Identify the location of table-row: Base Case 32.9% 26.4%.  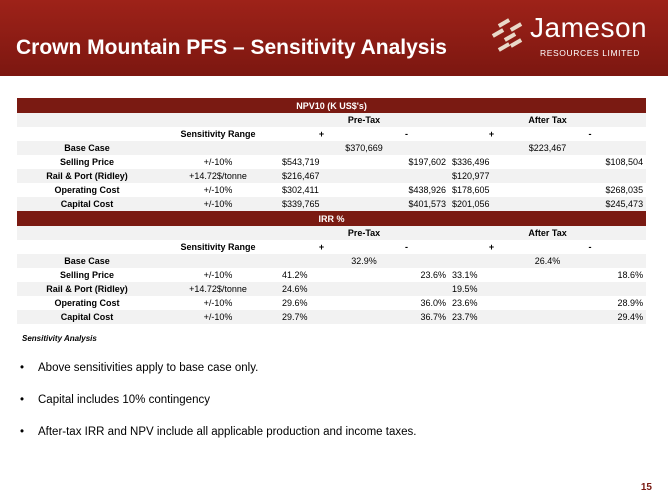
(332, 261).